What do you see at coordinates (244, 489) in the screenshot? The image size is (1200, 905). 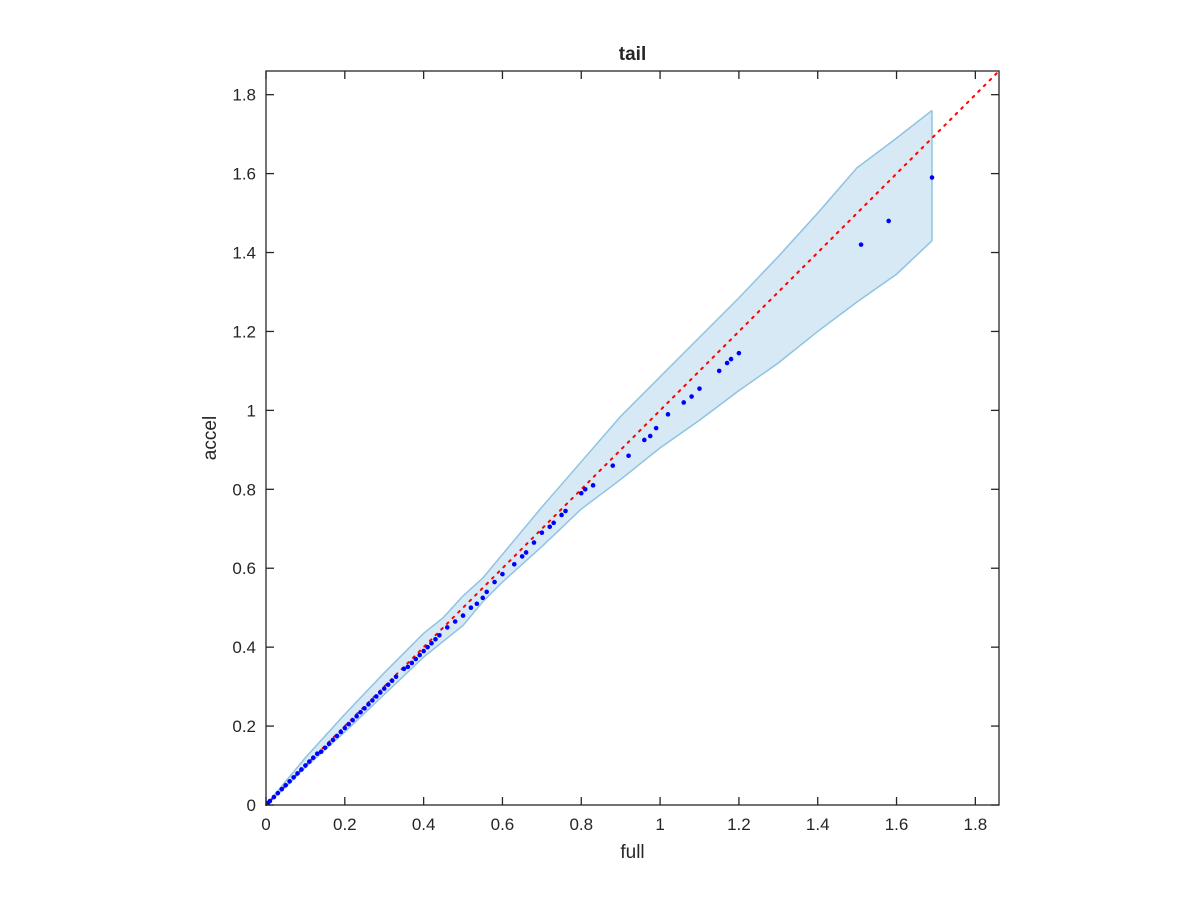 I see `y-tick-label: 0.8` at bounding box center [244, 489].